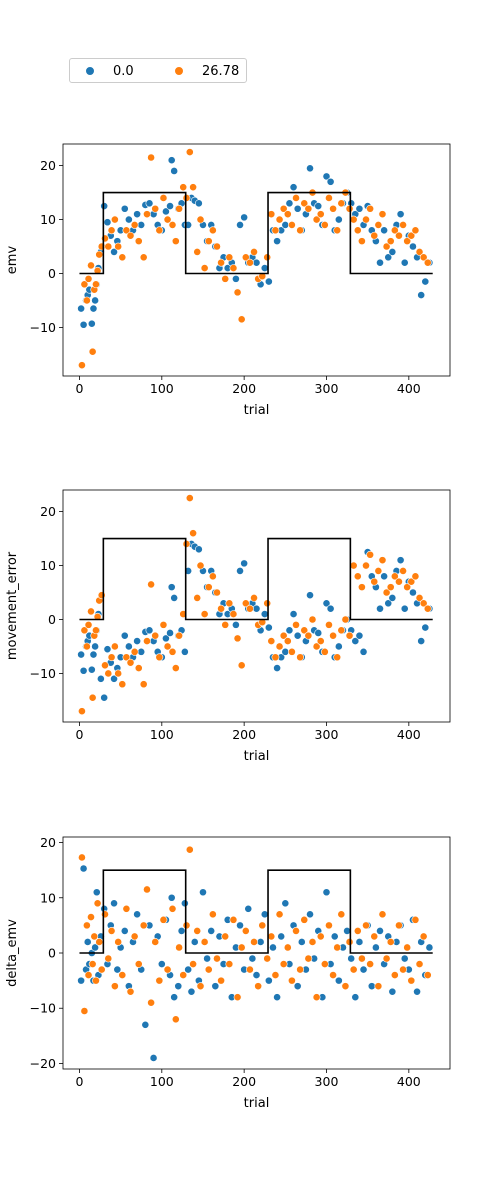 The height and width of the screenshot is (1200, 500). What do you see at coordinates (256, 233) in the screenshot?
I see `reference-step-line` at bounding box center [256, 233].